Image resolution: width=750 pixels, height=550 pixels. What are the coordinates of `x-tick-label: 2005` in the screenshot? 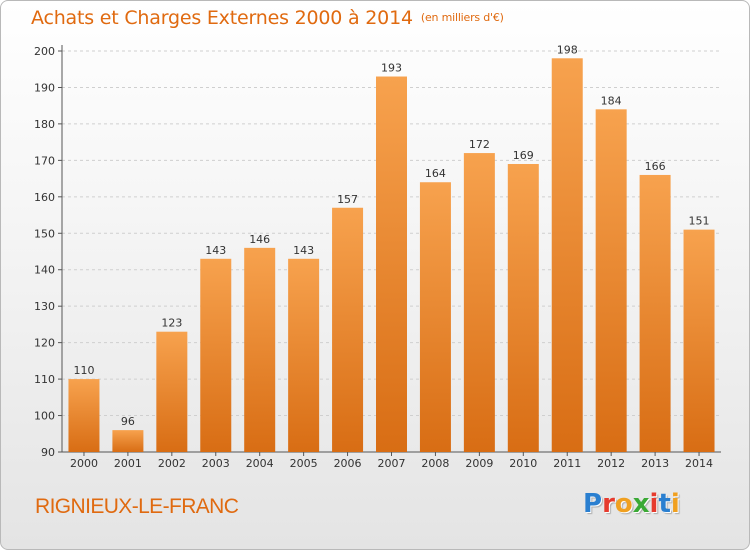 It's located at (304, 463).